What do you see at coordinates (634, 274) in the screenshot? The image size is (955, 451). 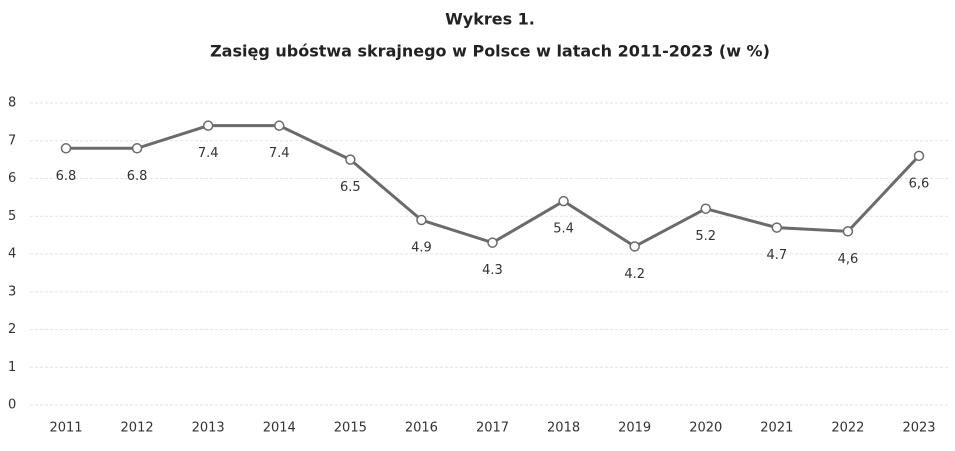 I see `data-label: 4.2` at bounding box center [634, 274].